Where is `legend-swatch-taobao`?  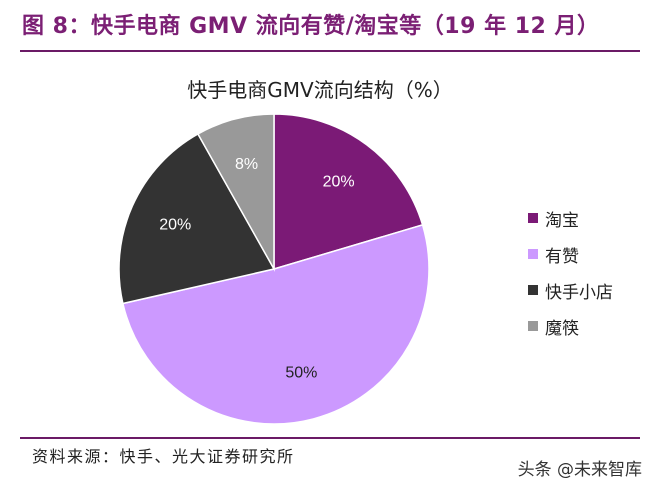
legend-swatch-taobao is located at coordinates (533, 218).